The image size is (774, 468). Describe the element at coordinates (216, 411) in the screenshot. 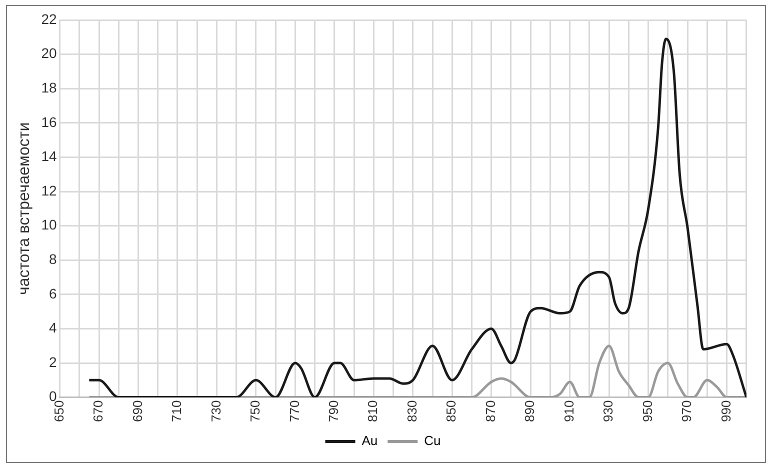

I see `x-tick-label: 730` at that location.